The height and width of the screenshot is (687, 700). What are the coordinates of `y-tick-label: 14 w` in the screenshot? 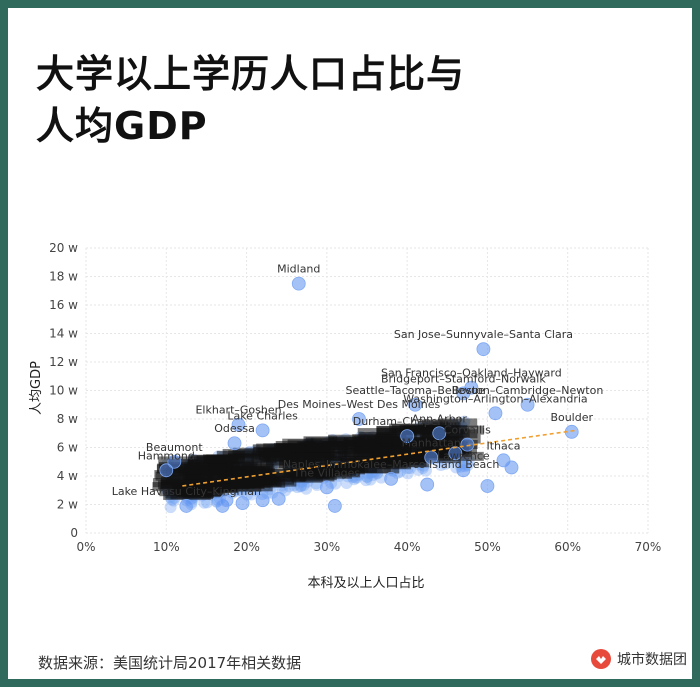 It's located at (63, 334).